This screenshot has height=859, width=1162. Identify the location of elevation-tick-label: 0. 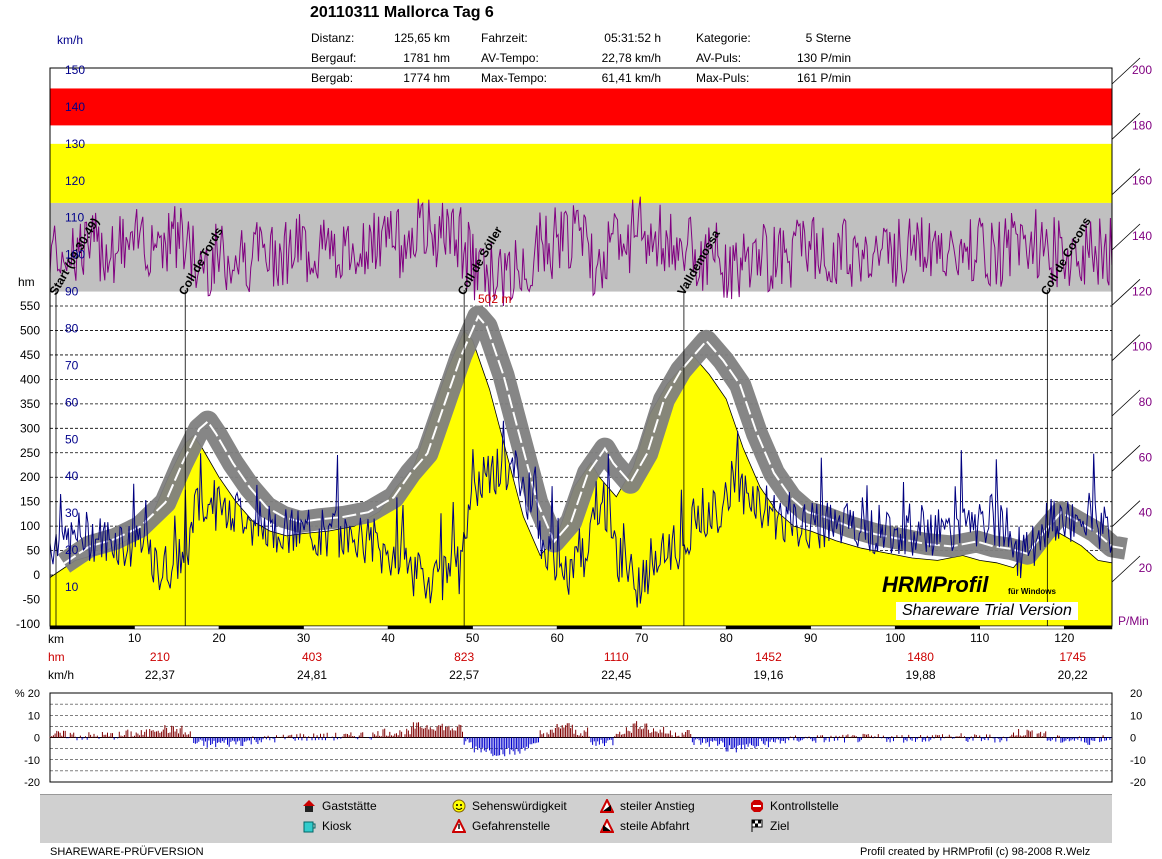
(36, 575).